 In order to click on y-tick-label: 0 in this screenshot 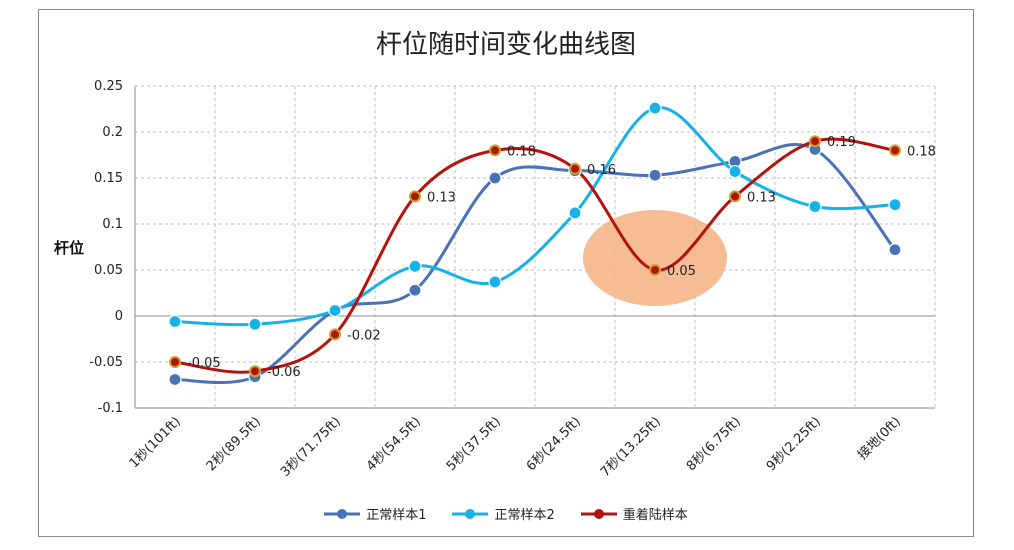, I will do `click(119, 316)`.